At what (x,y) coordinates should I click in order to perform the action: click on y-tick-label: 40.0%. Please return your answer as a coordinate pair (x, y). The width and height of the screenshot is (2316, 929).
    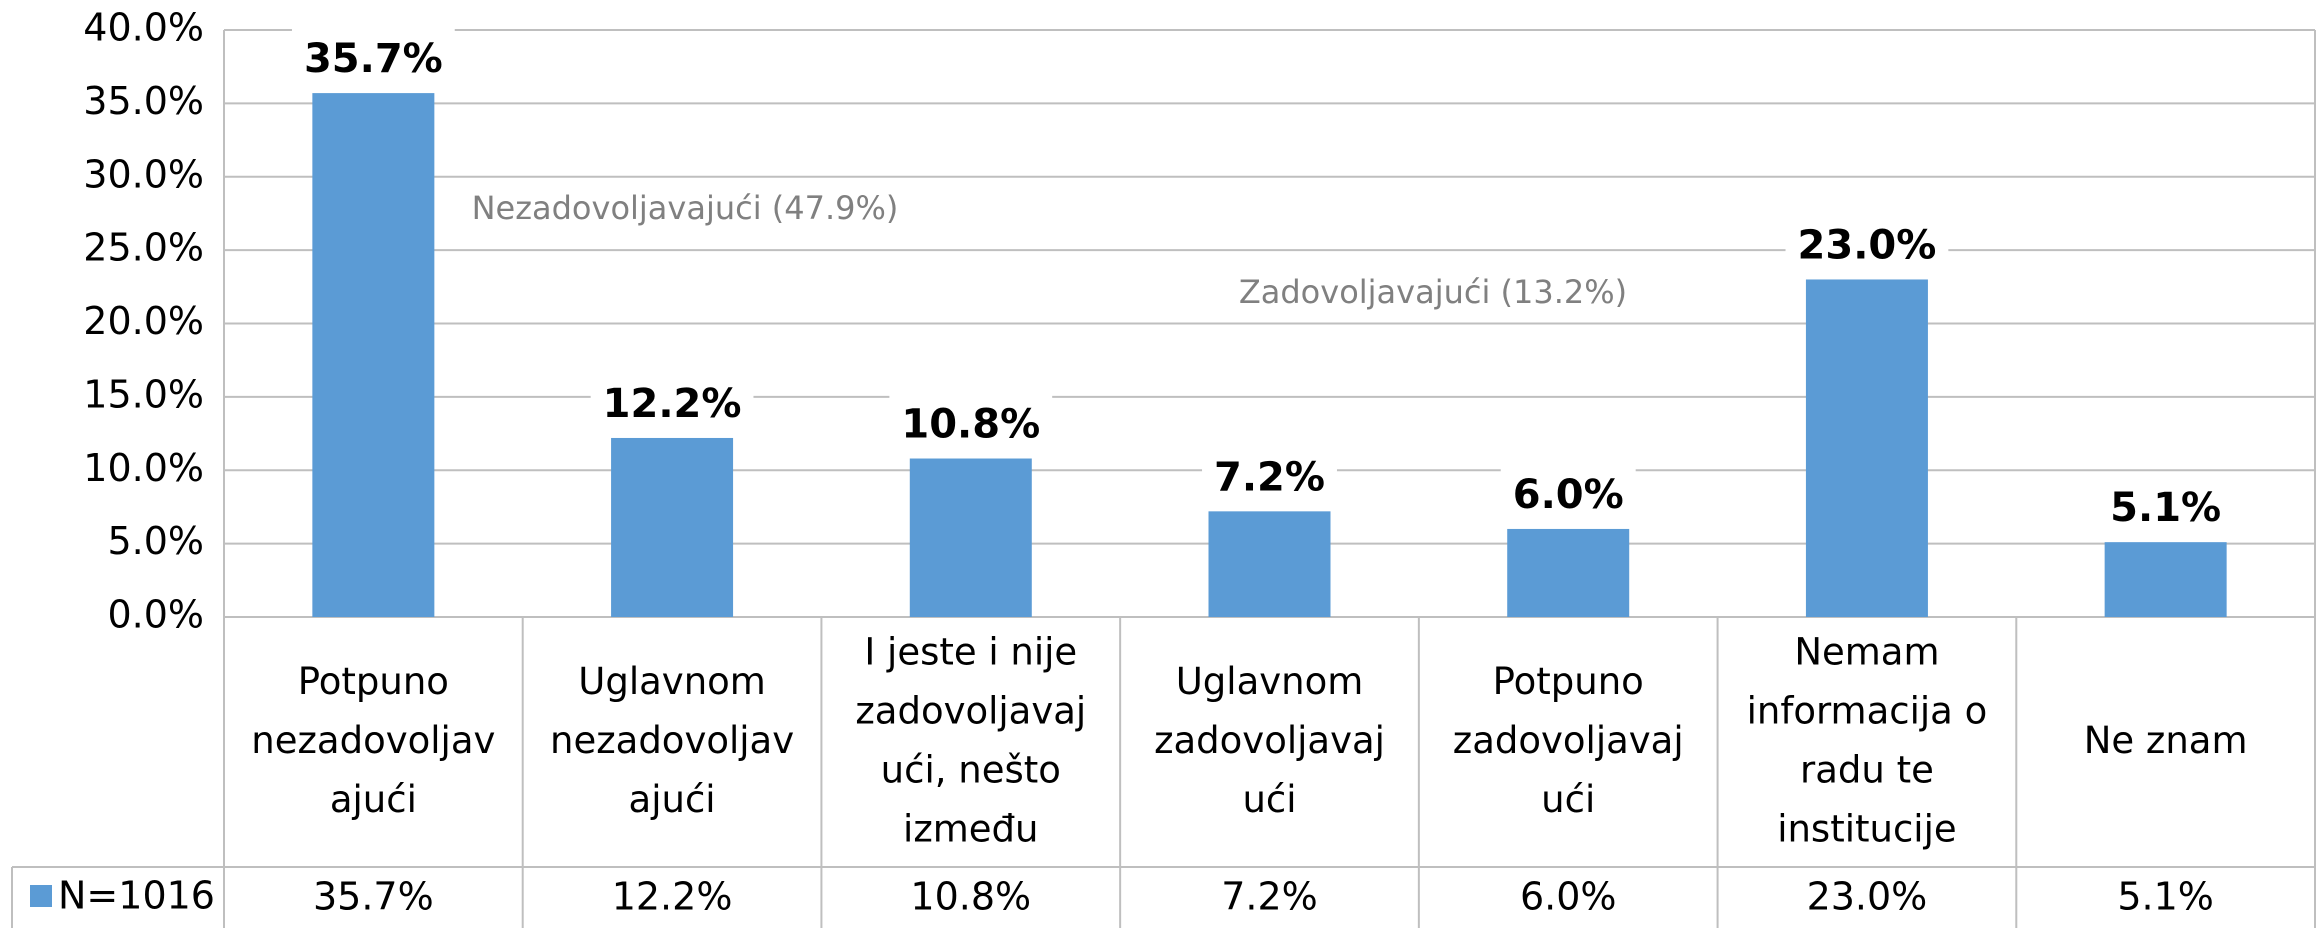
    Looking at the image, I should click on (143, 28).